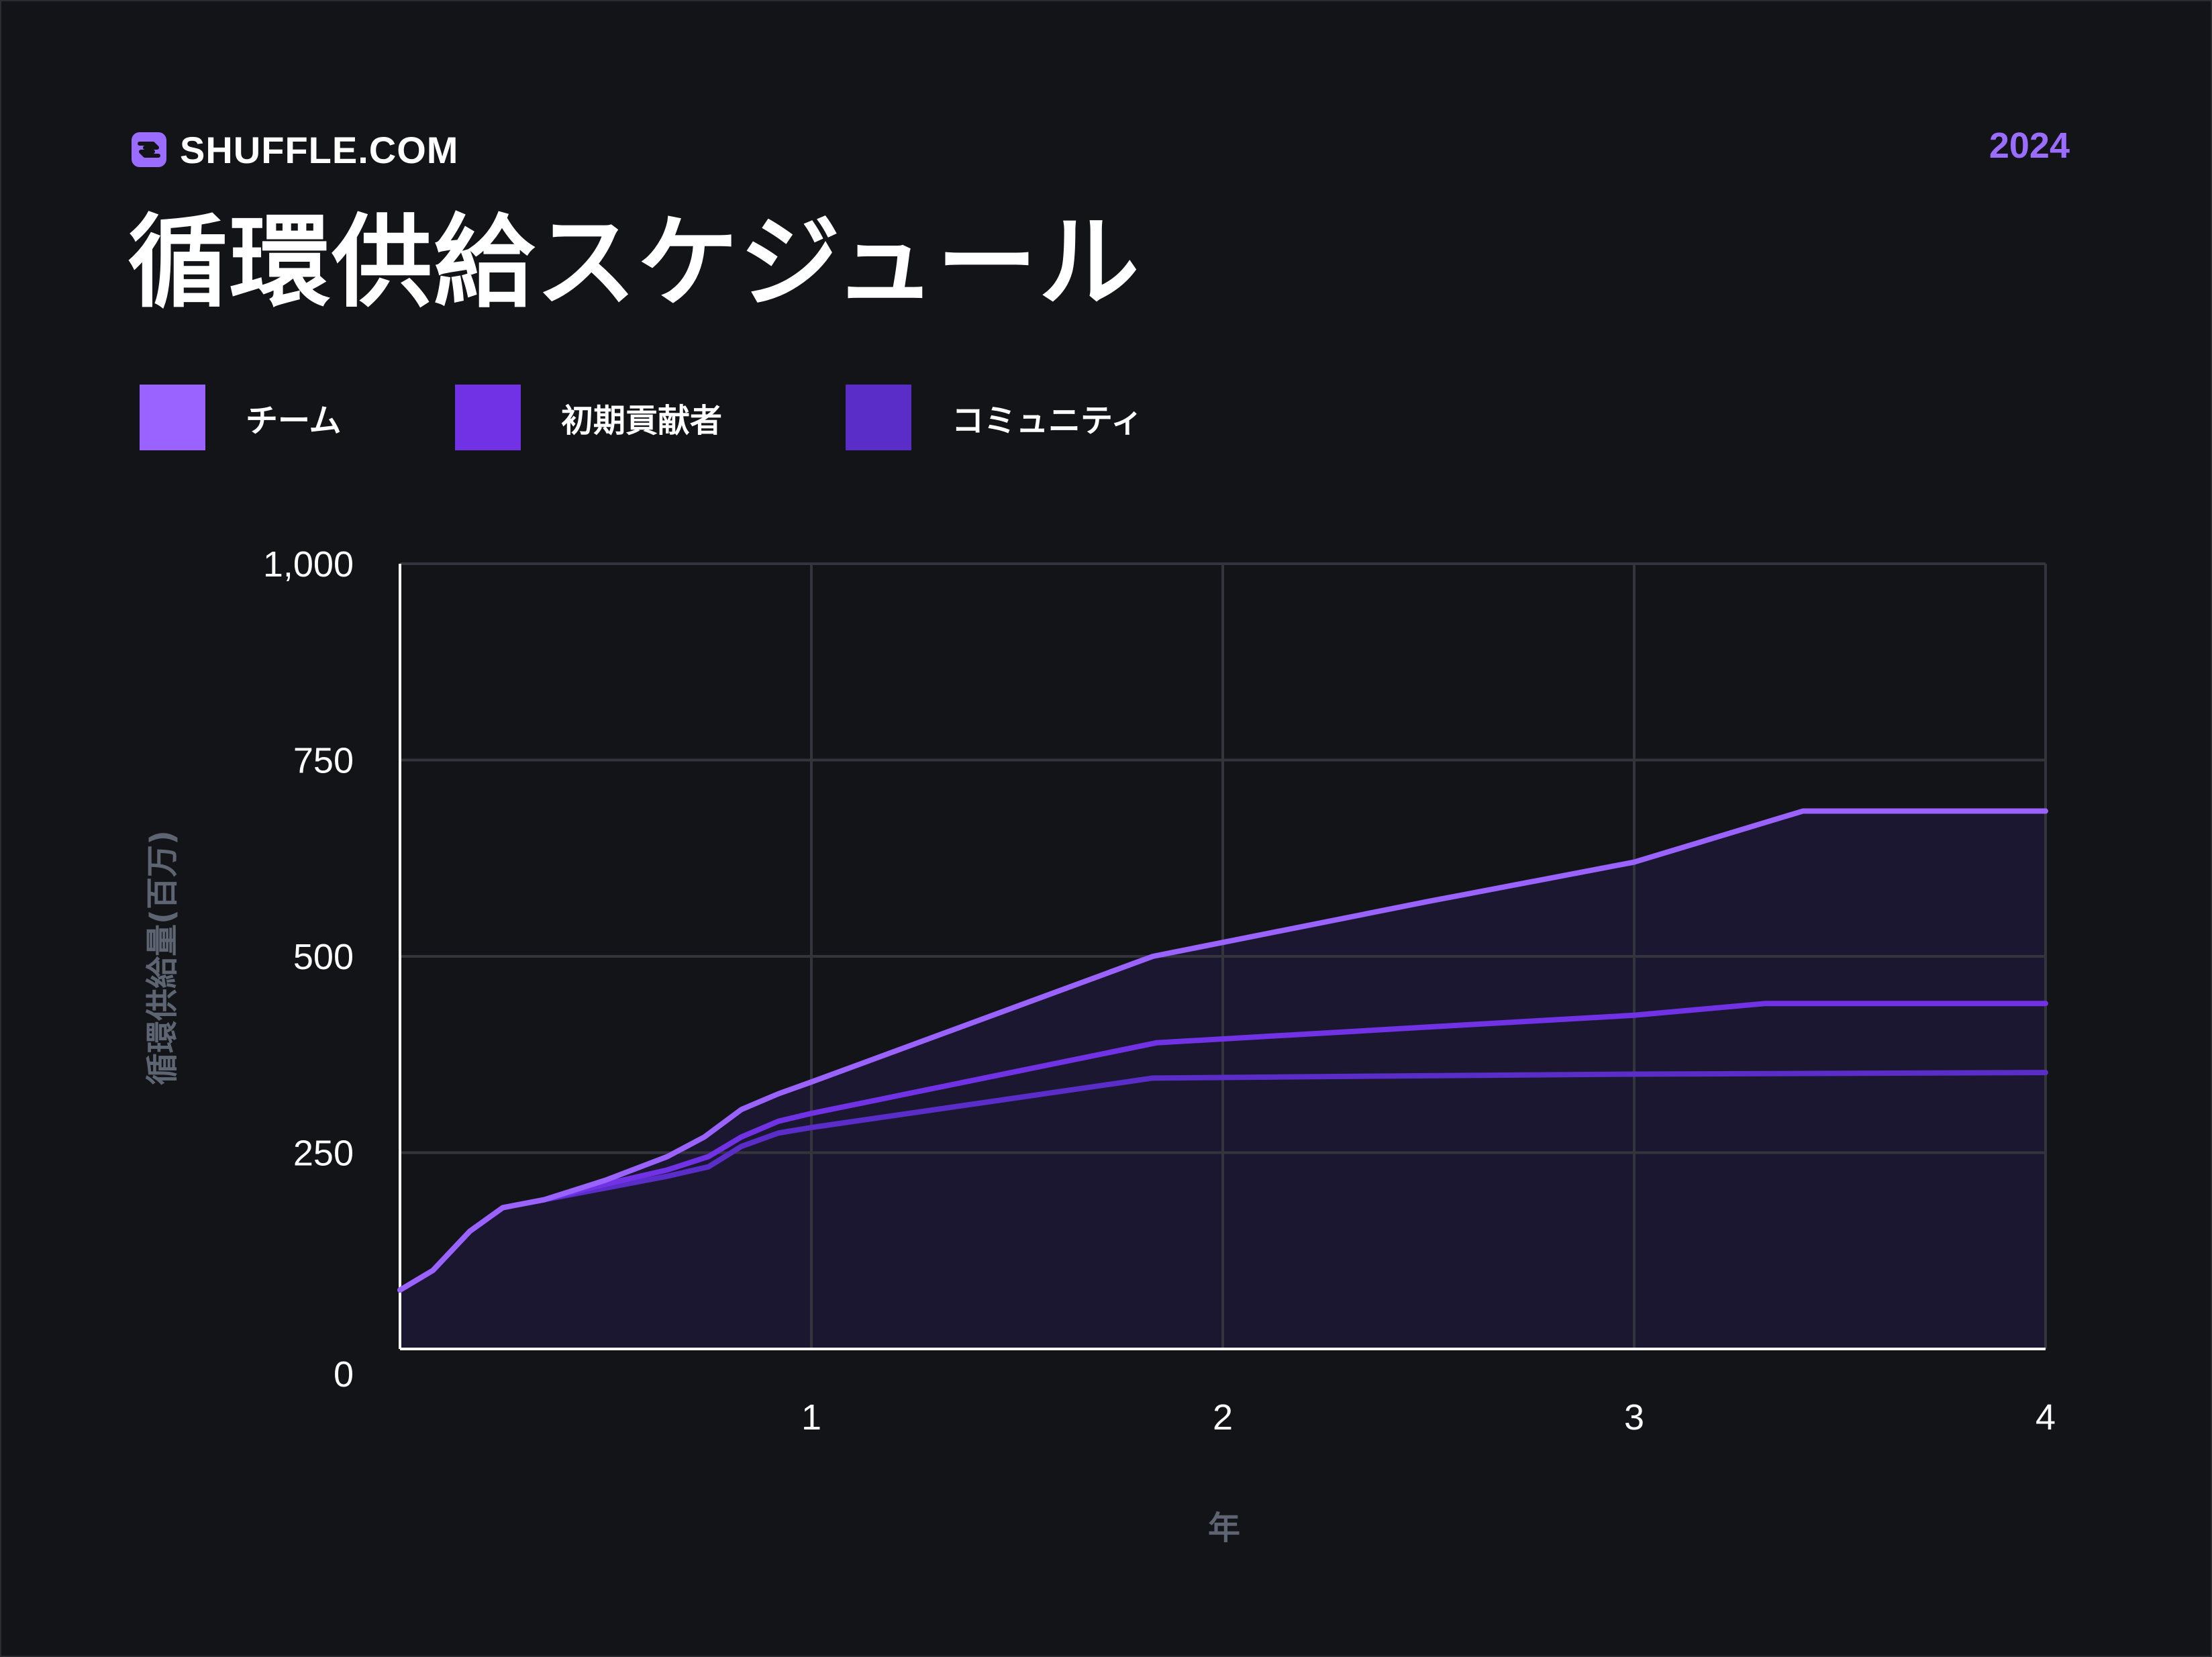 The height and width of the screenshot is (1657, 2212). I want to click on y-tick-label: 1,000, so click(308, 565).